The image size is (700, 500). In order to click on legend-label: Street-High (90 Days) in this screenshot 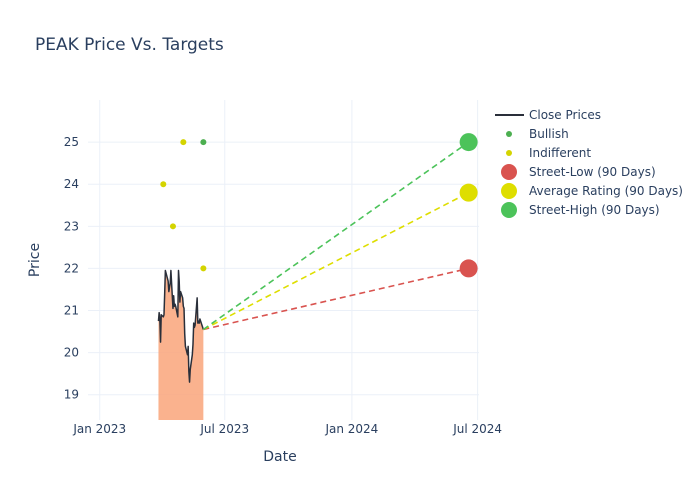, I will do `click(594, 210)`.